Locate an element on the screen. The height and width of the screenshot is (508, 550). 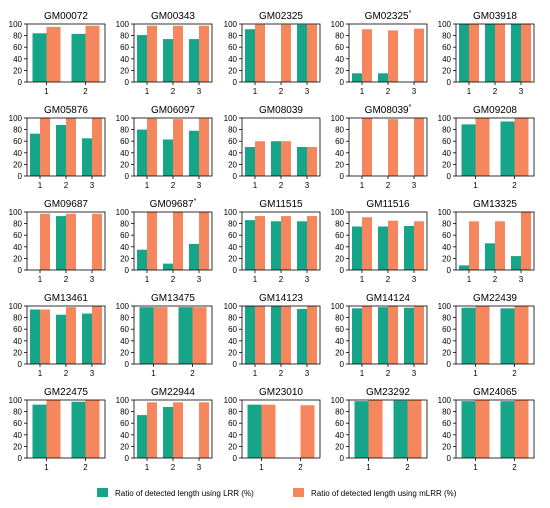
legend-label-mlrr: Ratio of detected length using mLRR (%) is located at coordinates (384, 493).